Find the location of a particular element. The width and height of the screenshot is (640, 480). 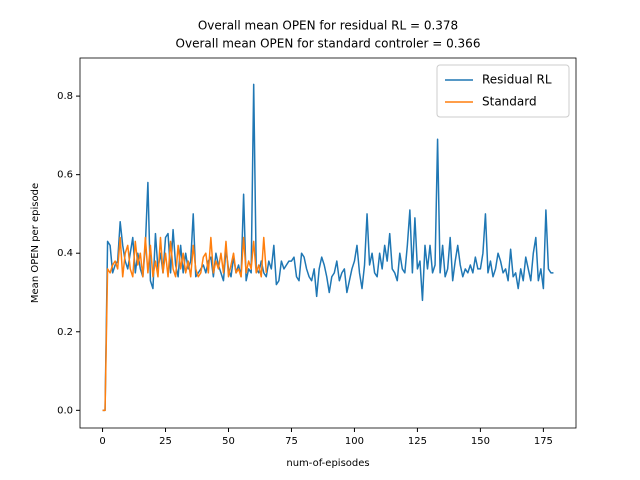

legend-label: Standard is located at coordinates (509, 102).